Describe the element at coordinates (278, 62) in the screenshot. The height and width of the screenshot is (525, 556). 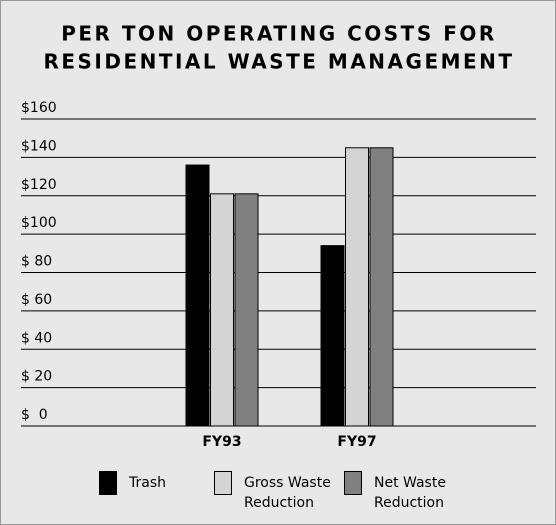
I see `chart-title: RESIDENTIAL WASTE MANAGEMENT` at that location.